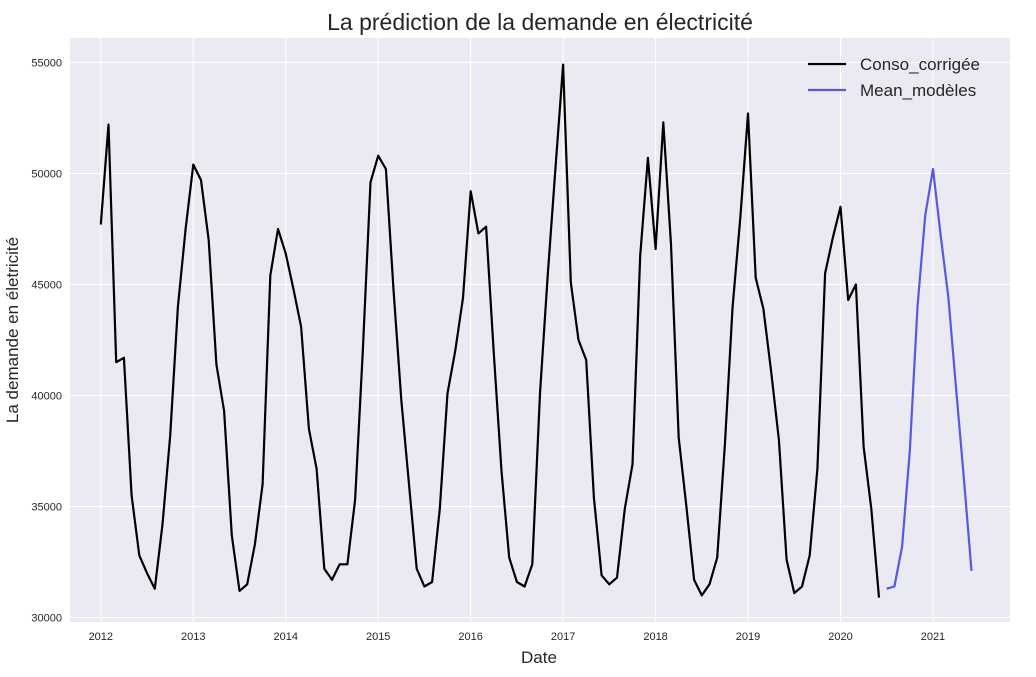 This screenshot has width=1036, height=677. Describe the element at coordinates (840, 637) in the screenshot. I see `x-tick-label: 2020` at that location.